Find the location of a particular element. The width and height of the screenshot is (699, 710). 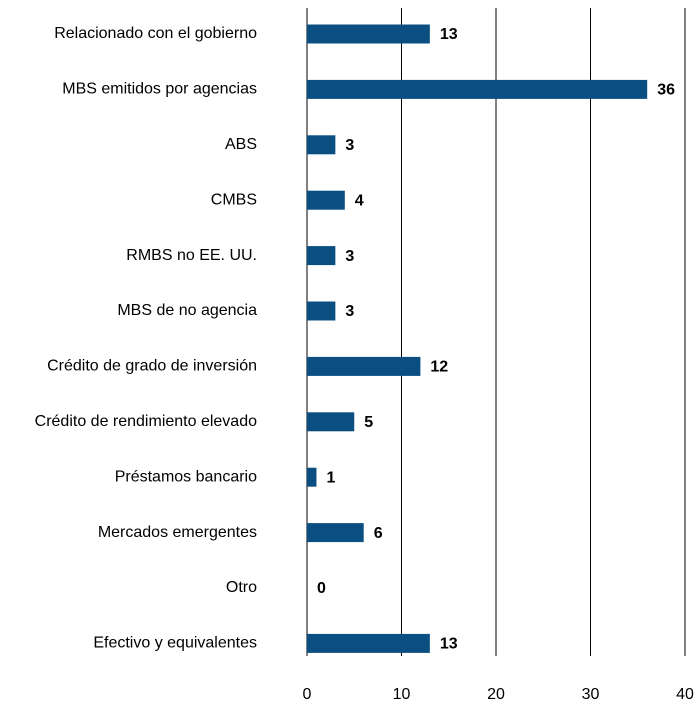

y-tick-label: CMBS is located at coordinates (234, 199).